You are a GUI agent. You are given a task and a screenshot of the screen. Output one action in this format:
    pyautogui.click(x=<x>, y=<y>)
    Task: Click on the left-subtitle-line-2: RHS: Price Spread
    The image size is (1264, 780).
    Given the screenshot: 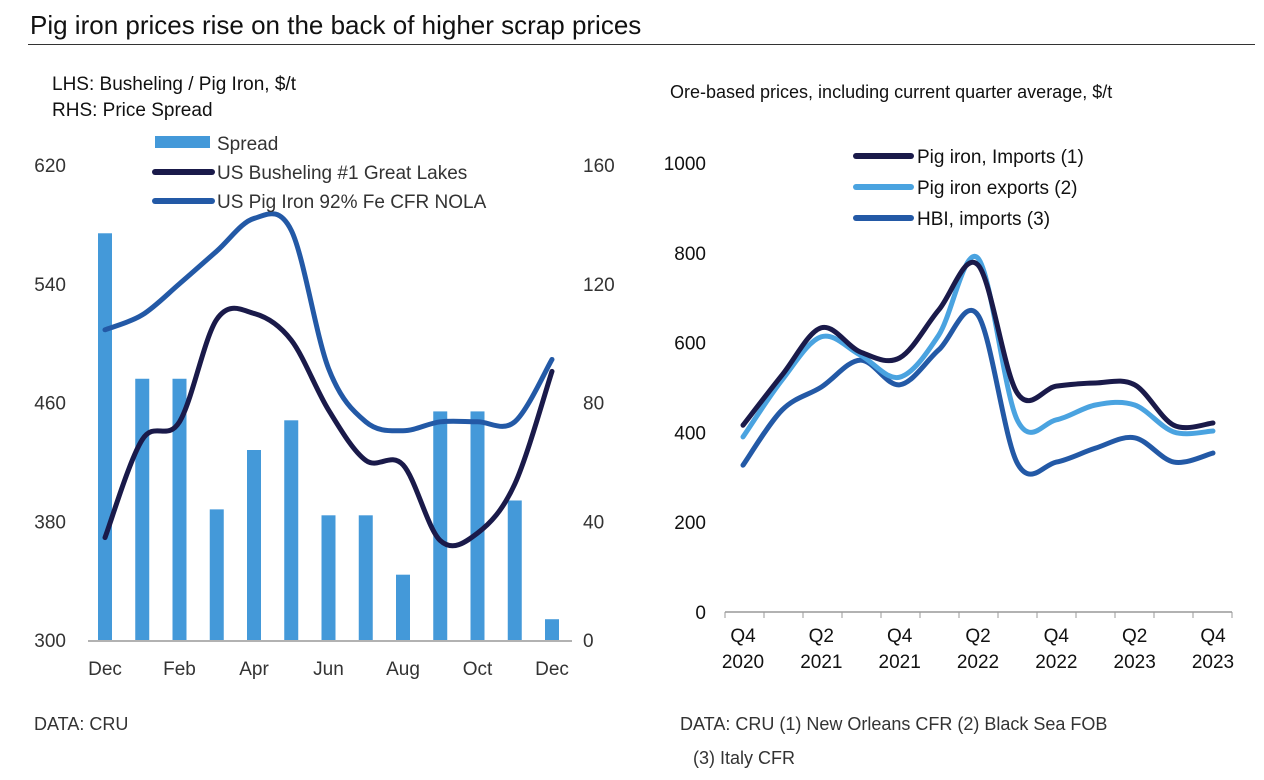 What is the action you would take?
    pyautogui.click(x=132, y=110)
    